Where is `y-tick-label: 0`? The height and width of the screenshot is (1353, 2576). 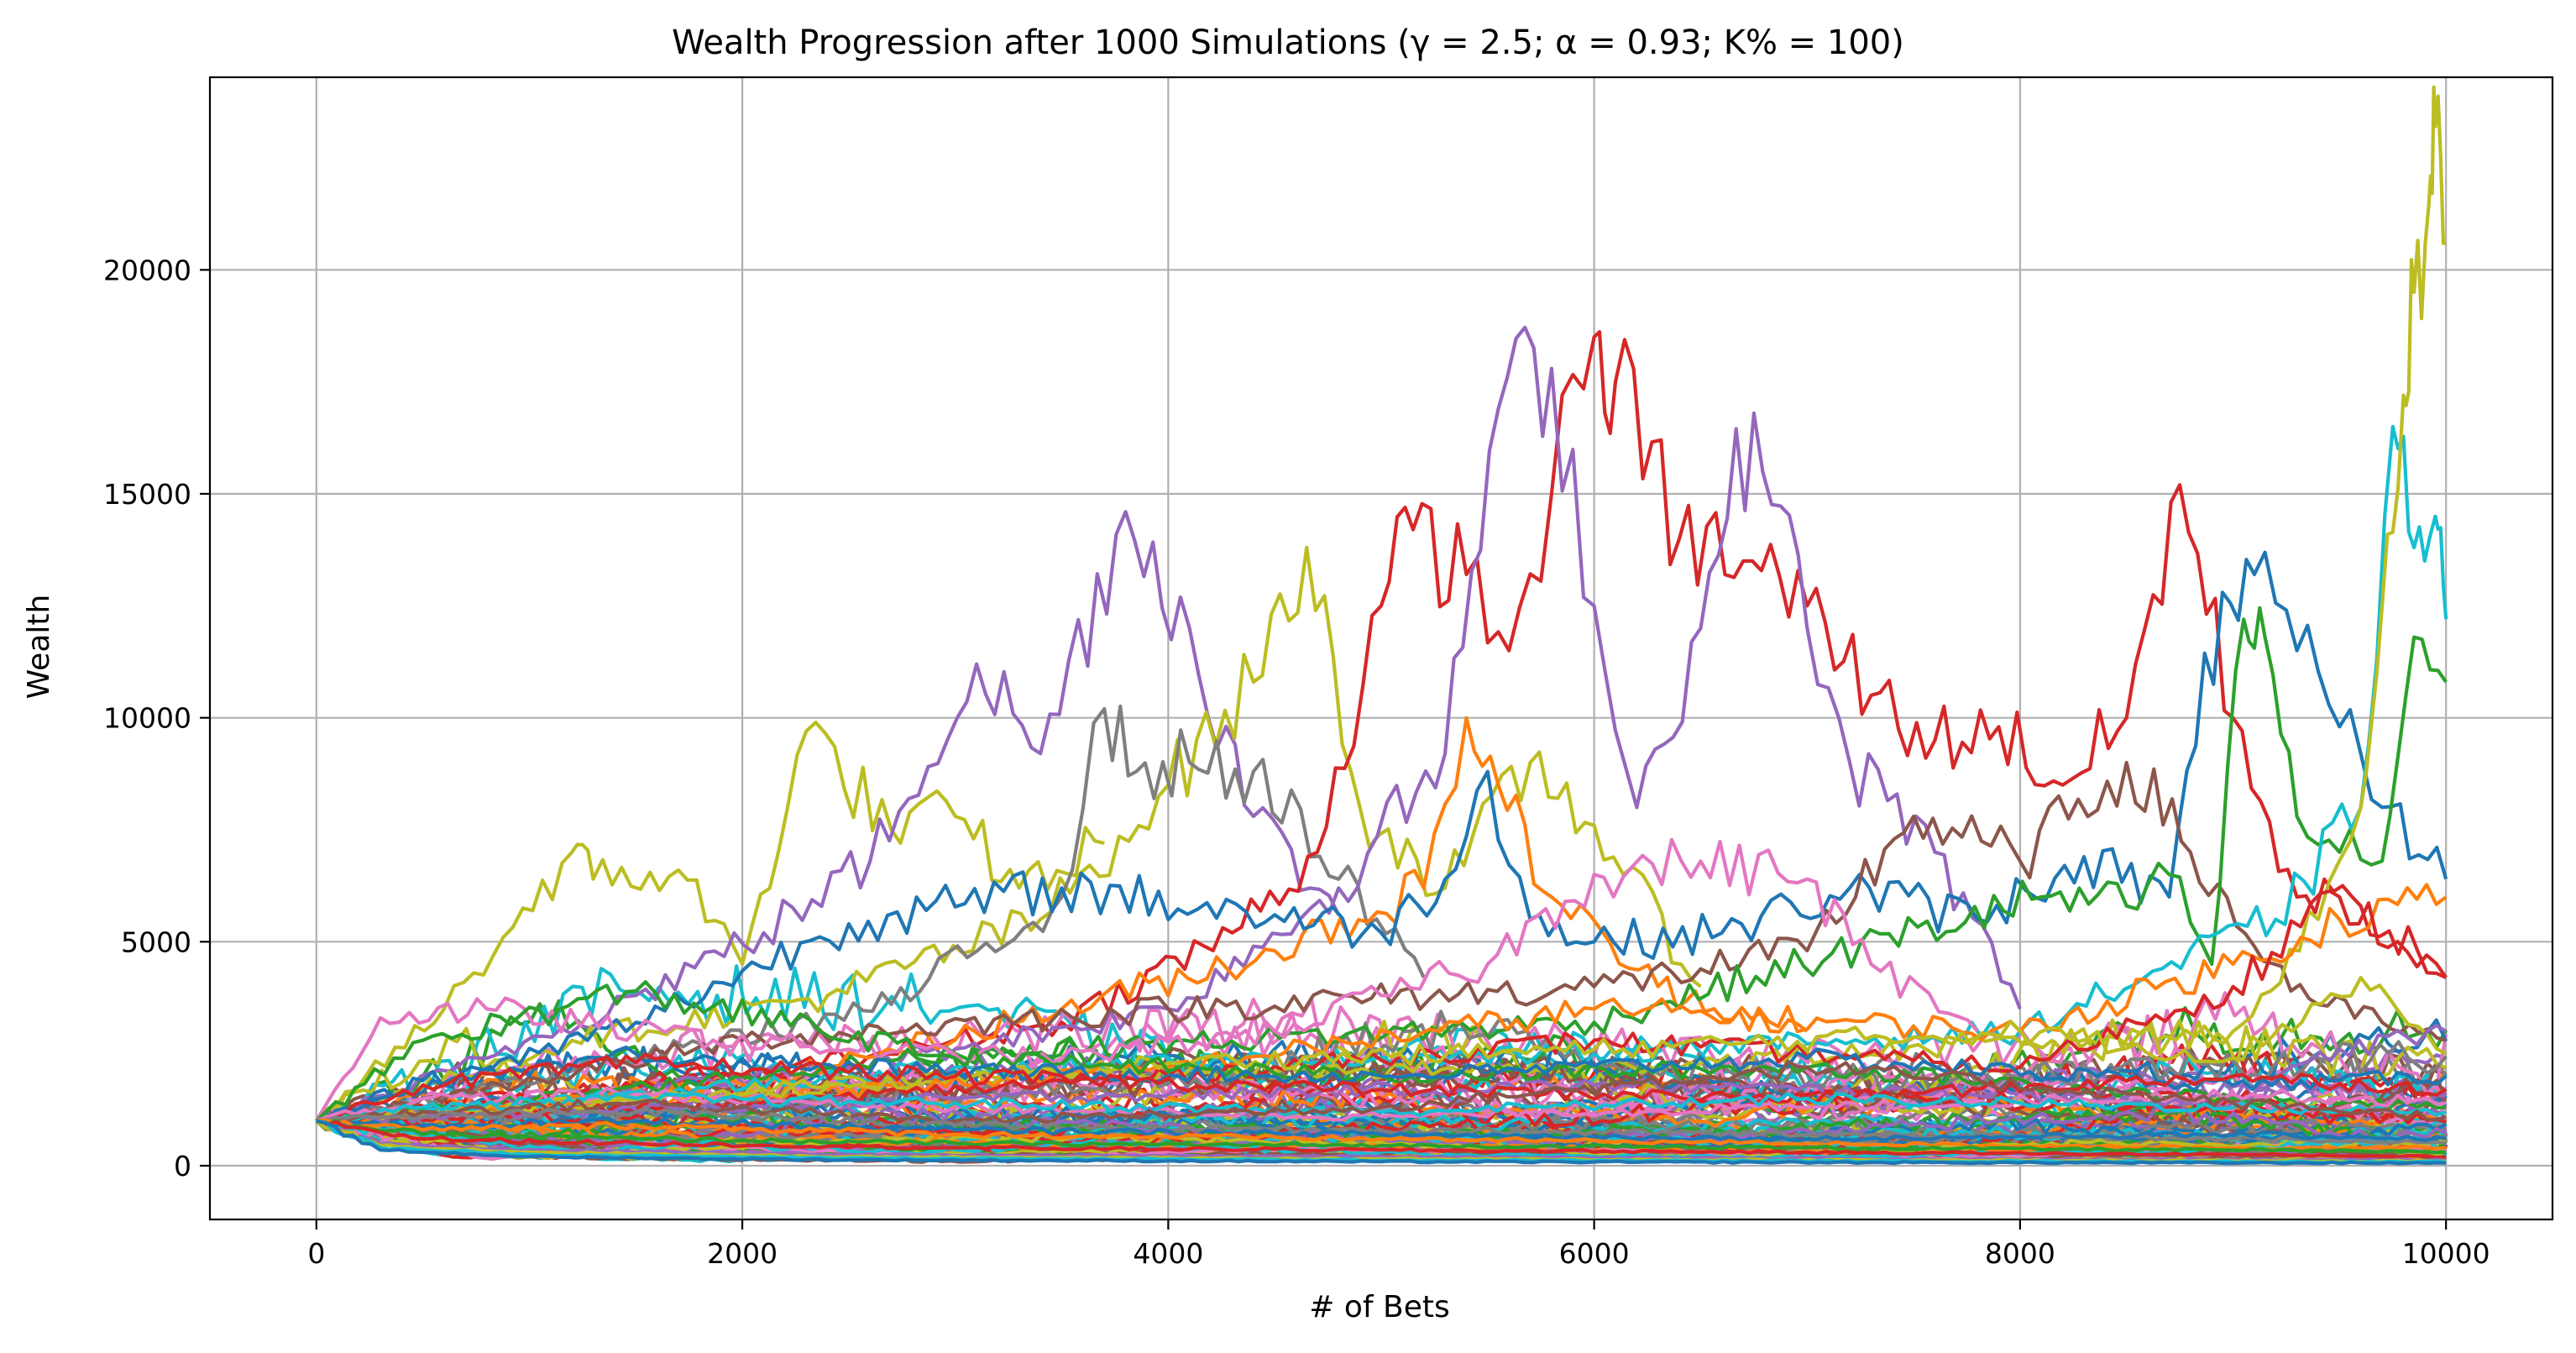
y-tick-label: 0 is located at coordinates (182, 1166).